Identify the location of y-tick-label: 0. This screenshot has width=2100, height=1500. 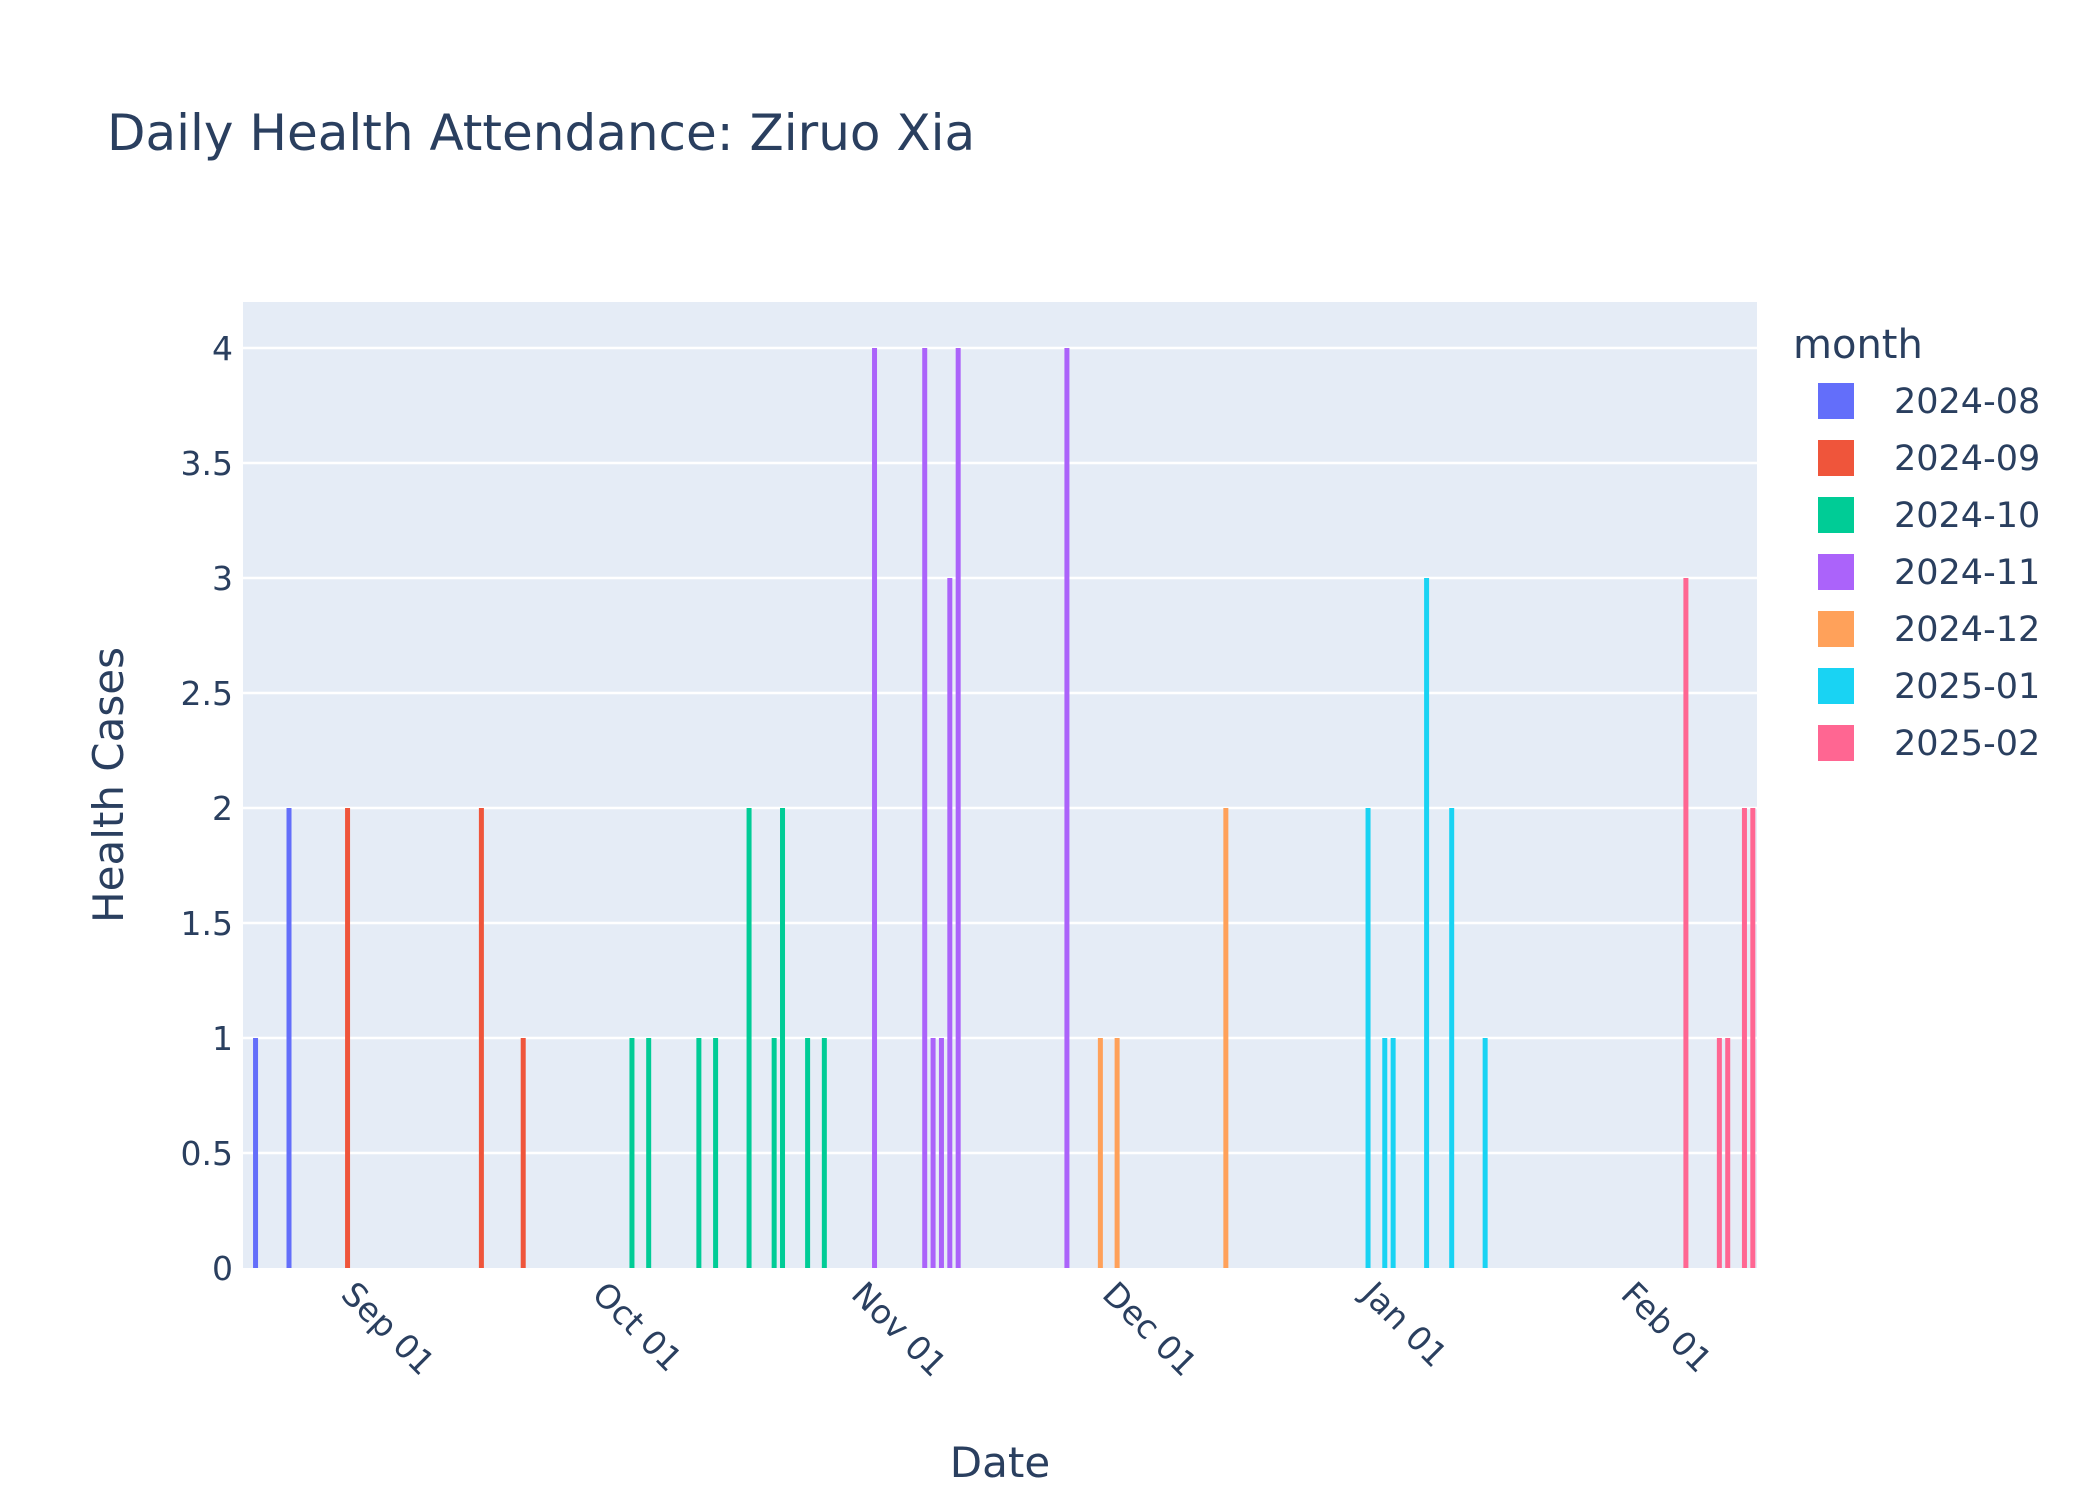
(222, 1268).